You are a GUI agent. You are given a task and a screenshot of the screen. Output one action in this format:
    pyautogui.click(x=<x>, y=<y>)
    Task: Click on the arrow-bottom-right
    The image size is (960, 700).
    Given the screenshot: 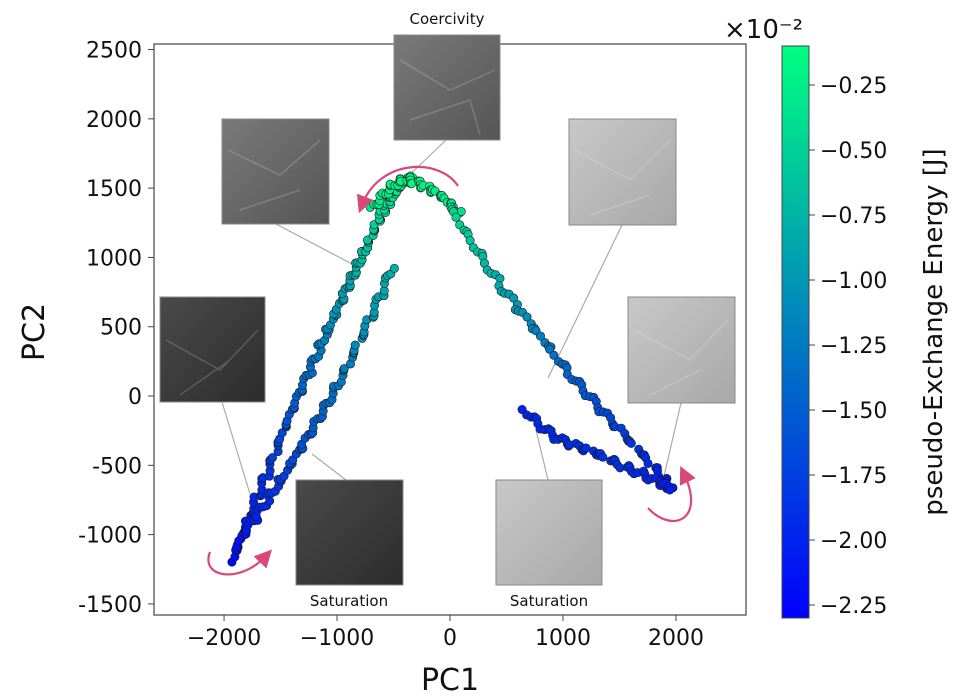 What is the action you would take?
    pyautogui.click(x=671, y=494)
    